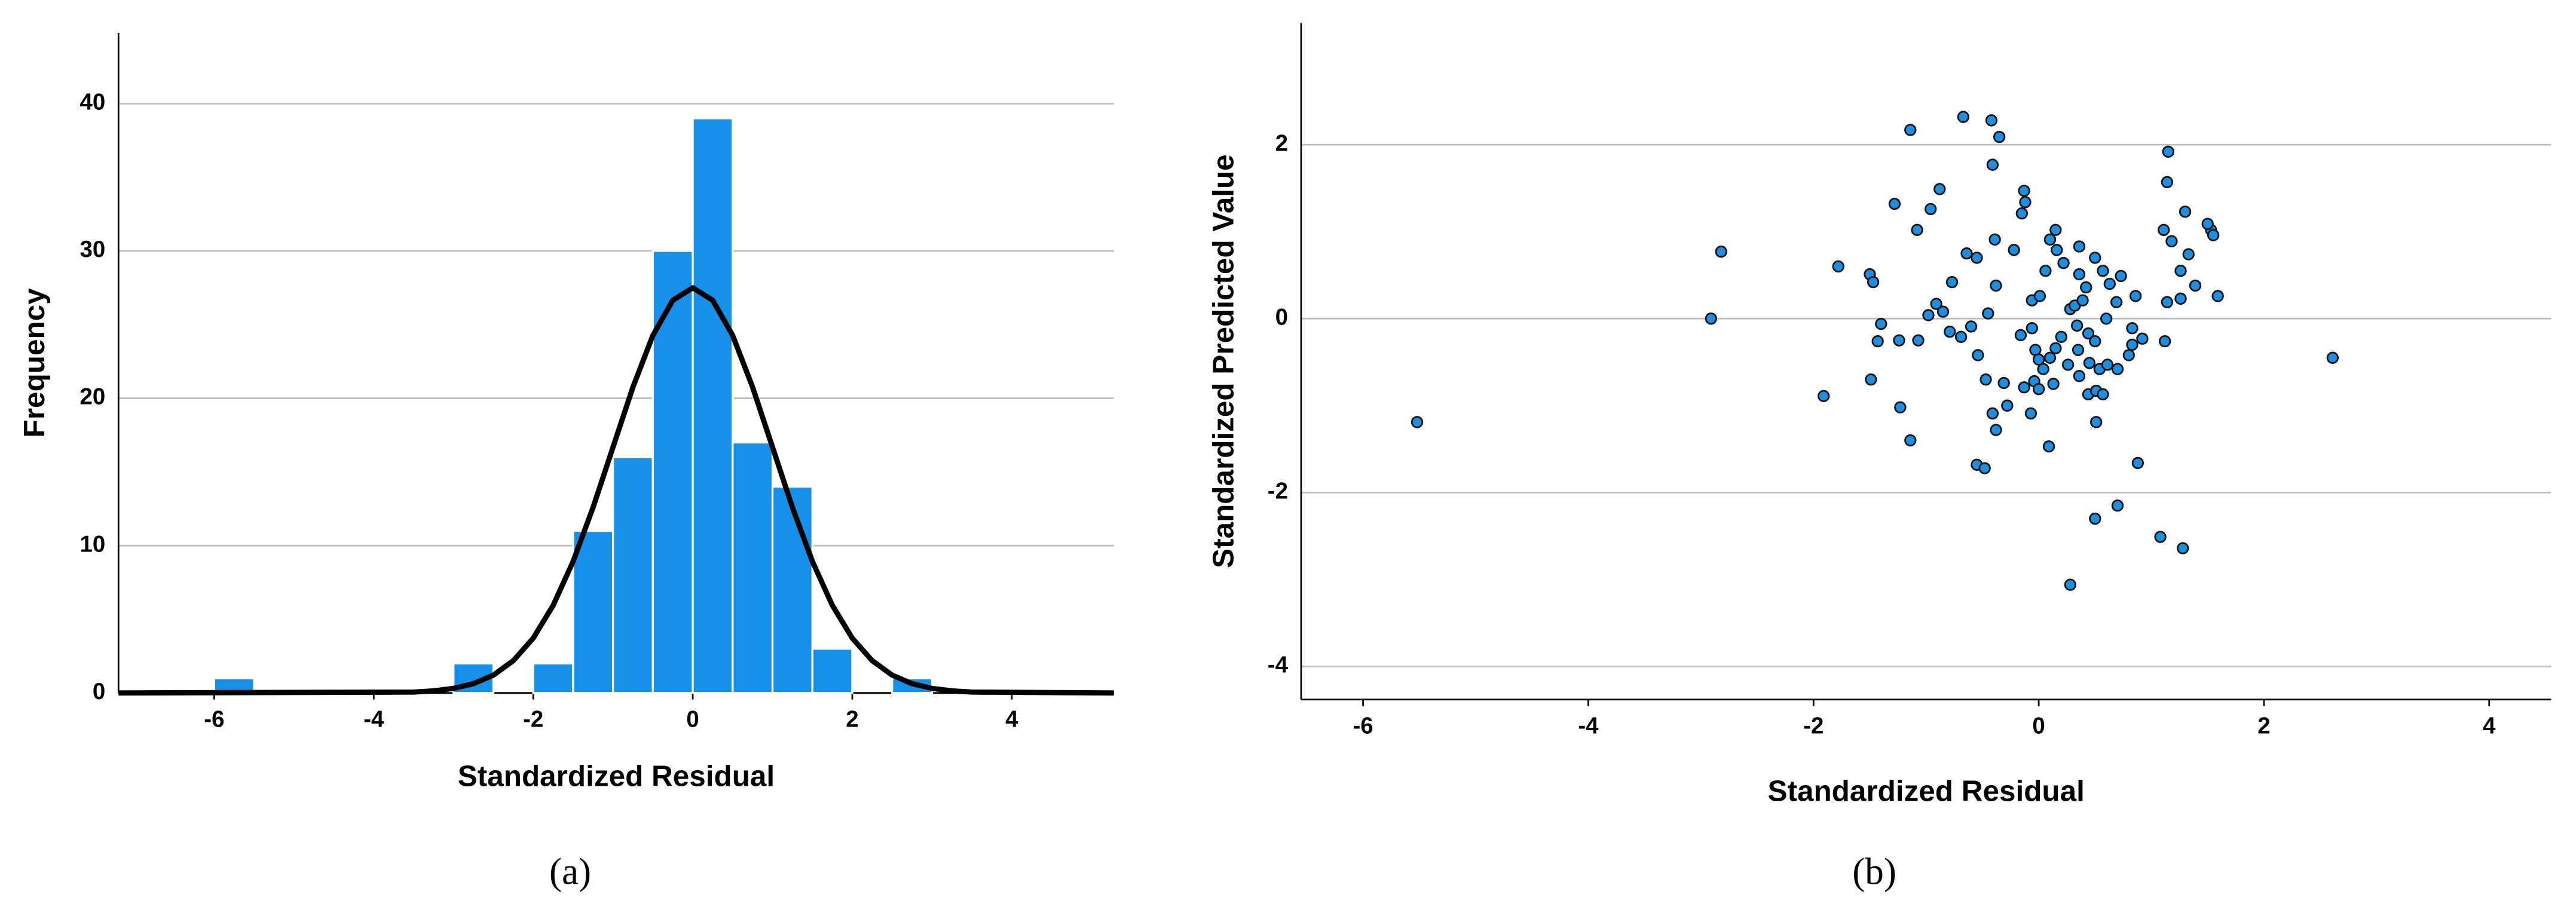 The height and width of the screenshot is (913, 2576). I want to click on y-tick-label: 20, so click(92, 397).